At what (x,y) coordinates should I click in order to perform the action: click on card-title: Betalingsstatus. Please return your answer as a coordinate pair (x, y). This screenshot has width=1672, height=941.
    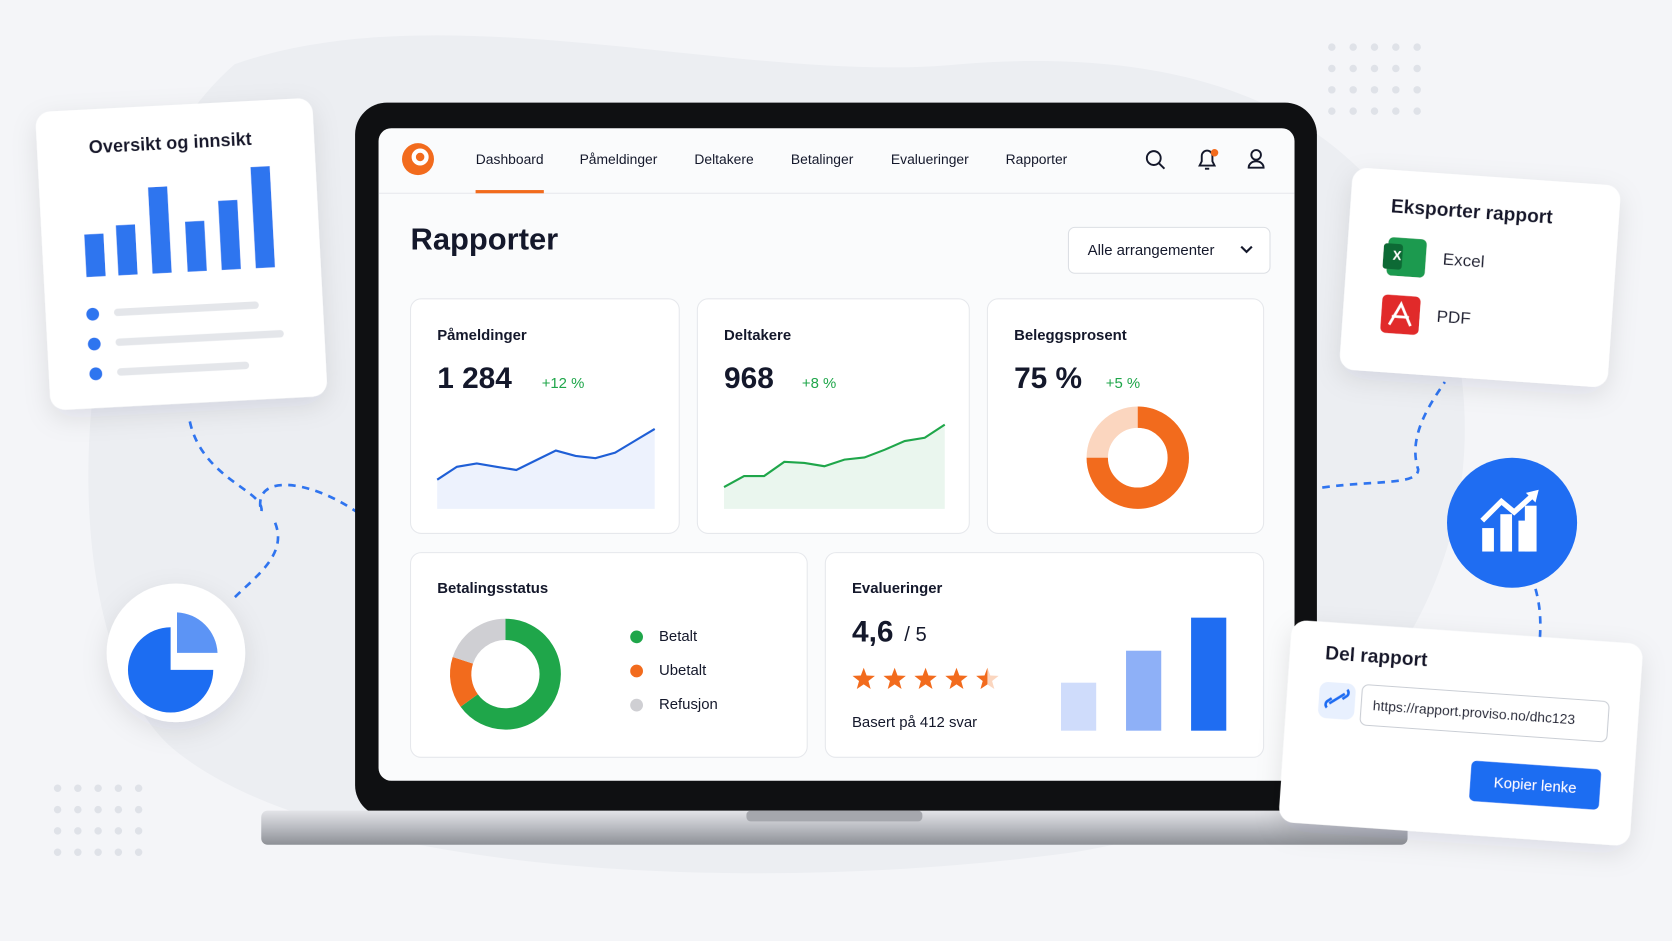
    Looking at the image, I should click on (492, 588).